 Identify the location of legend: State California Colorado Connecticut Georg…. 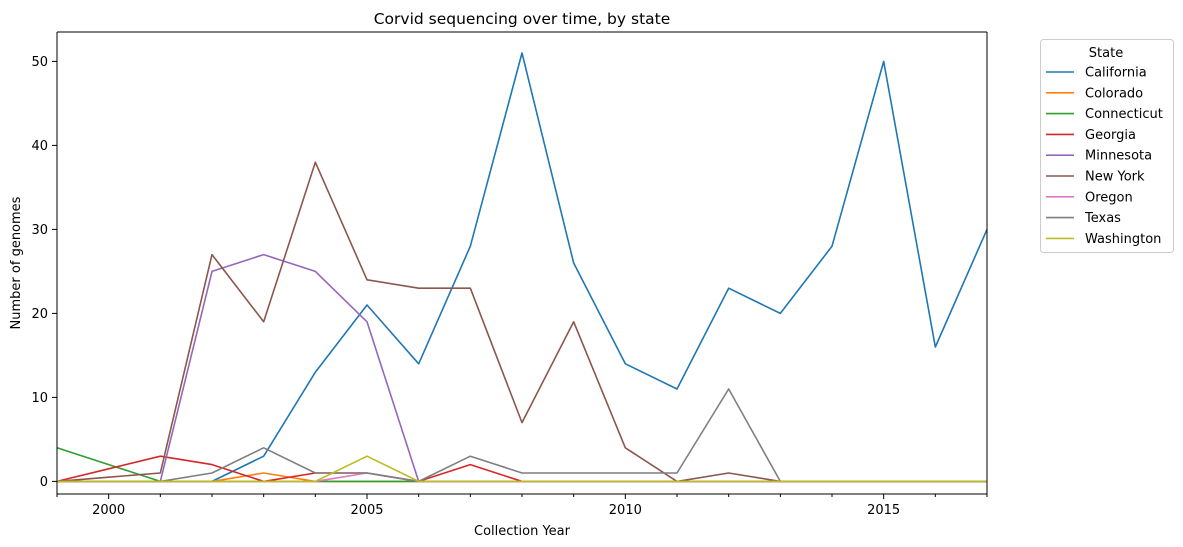
(1107, 146).